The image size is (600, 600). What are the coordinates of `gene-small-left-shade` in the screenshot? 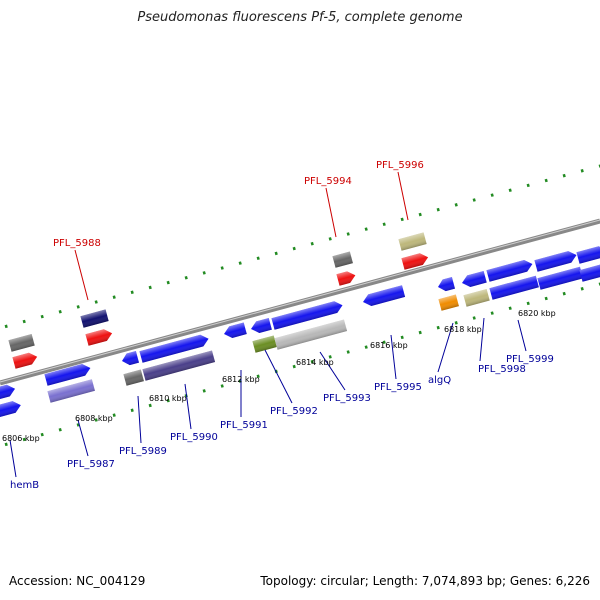 It's located at (131, 358).